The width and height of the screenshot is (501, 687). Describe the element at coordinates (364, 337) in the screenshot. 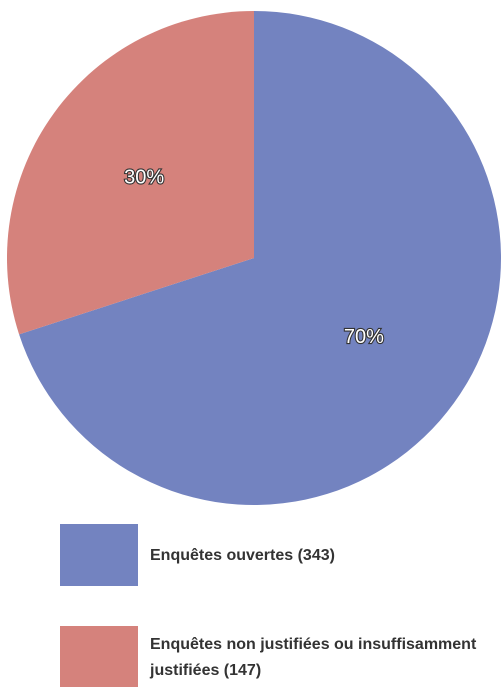

I see `data-label: 70%` at that location.